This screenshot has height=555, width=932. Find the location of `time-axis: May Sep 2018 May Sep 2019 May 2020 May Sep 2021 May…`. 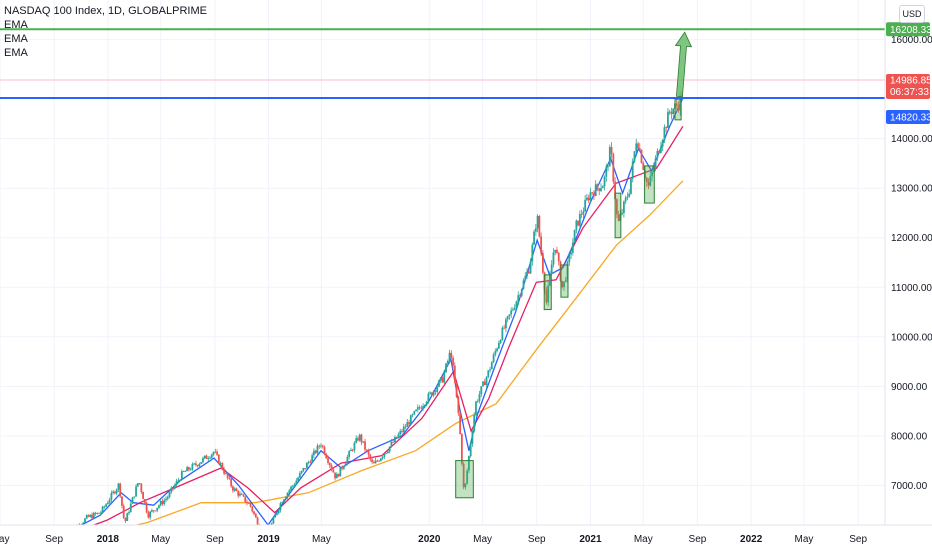

time-axis: May Sep 2018 May Sep 2019 May 2020 May Sep 2021 May… is located at coordinates (466, 537).